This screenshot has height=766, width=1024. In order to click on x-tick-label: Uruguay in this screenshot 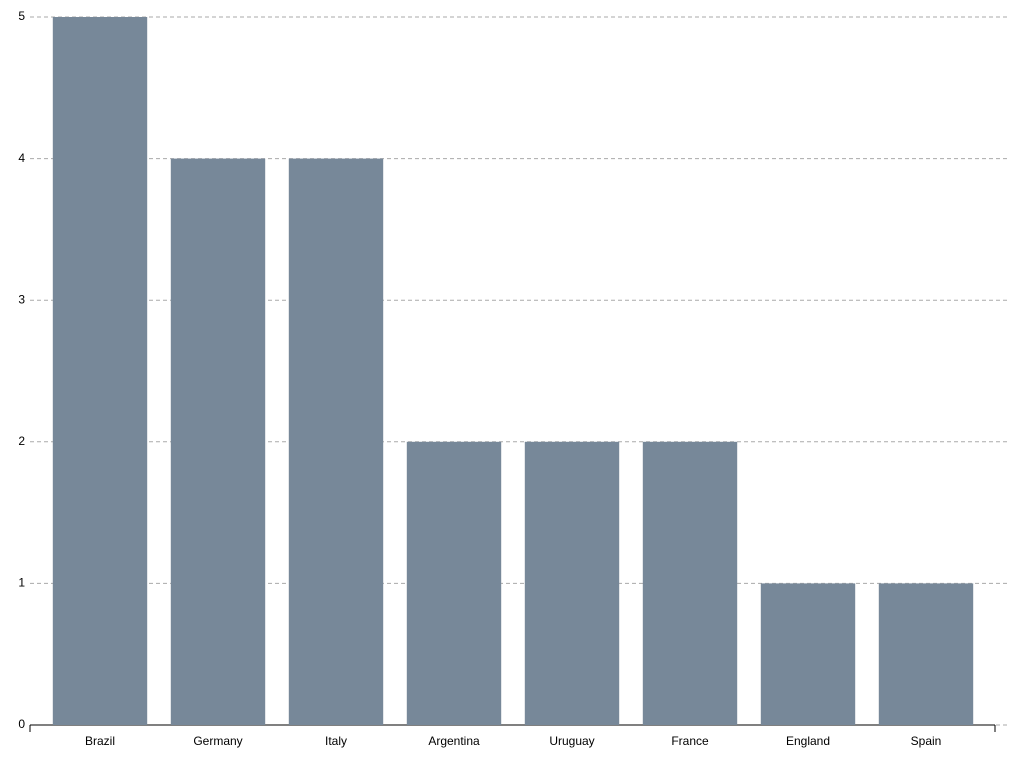, I will do `click(571, 741)`.